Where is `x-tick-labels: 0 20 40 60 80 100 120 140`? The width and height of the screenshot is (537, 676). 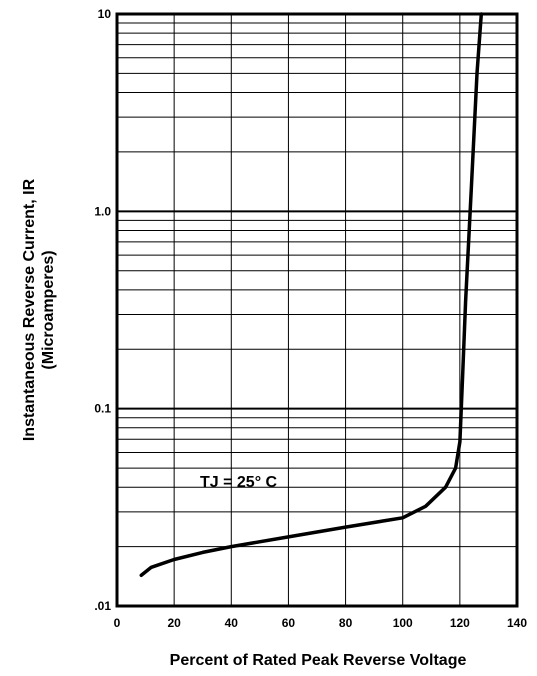 x-tick-labels: 0 20 40 60 80 100 120 140 is located at coordinates (321, 623).